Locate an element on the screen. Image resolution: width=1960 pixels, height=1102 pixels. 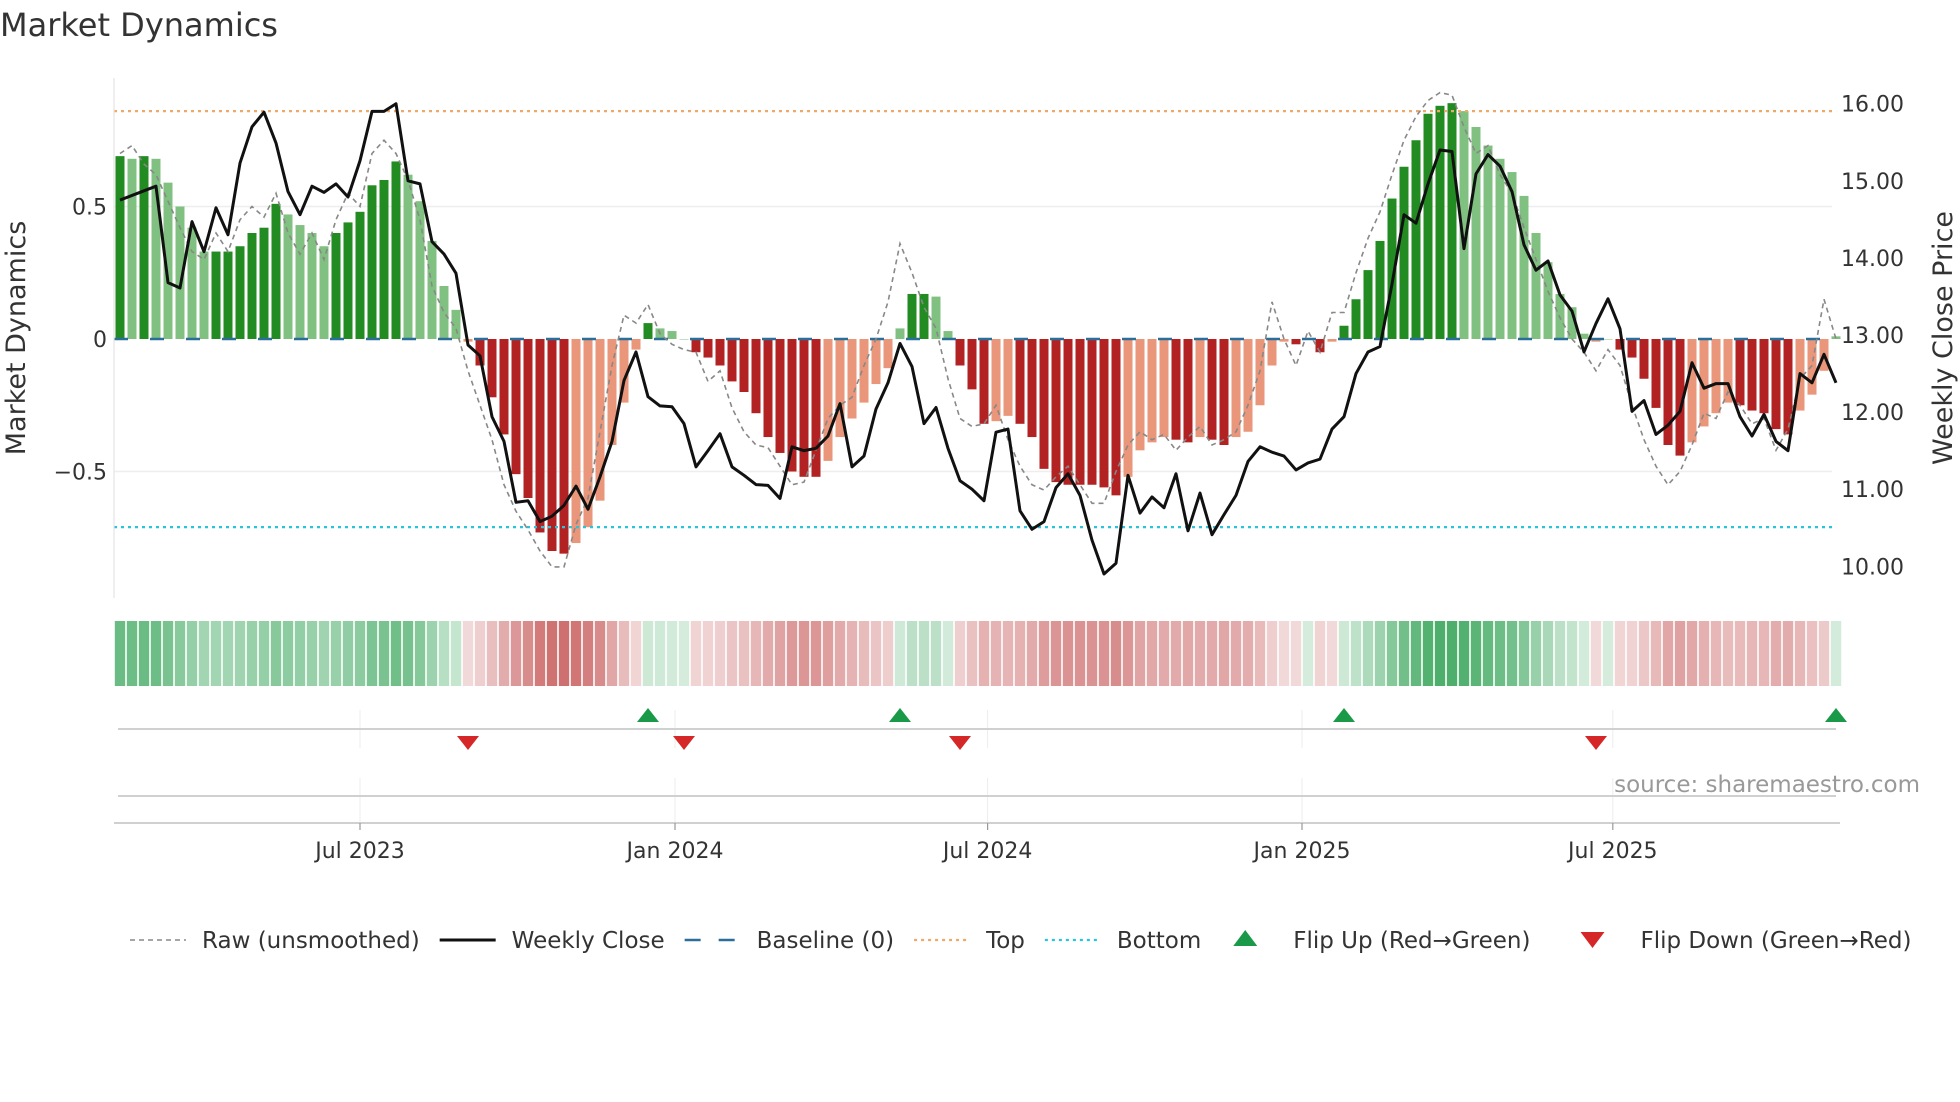
flip-up-legend-icon is located at coordinates (1245, 938).